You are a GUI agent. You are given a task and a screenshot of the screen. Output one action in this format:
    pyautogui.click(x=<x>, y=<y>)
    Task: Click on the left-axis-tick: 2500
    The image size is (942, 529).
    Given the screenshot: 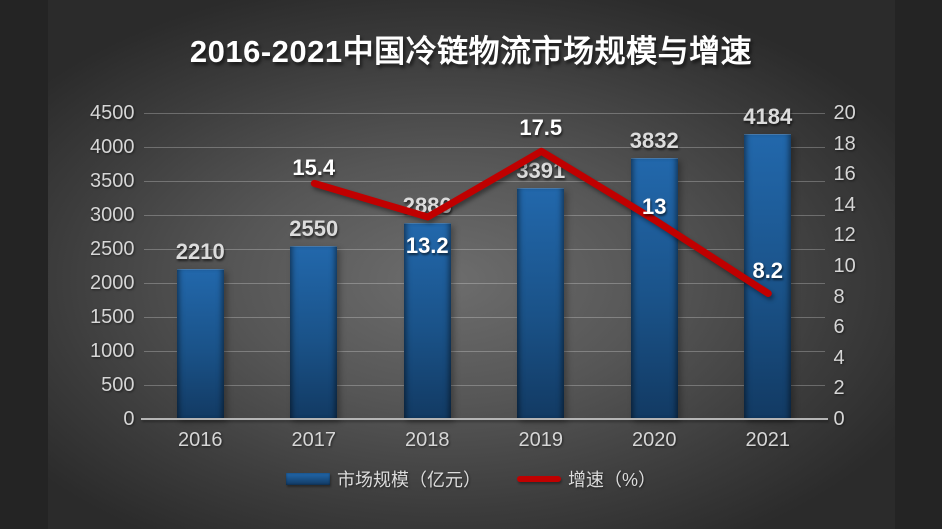 What is the action you would take?
    pyautogui.click(x=112, y=249)
    